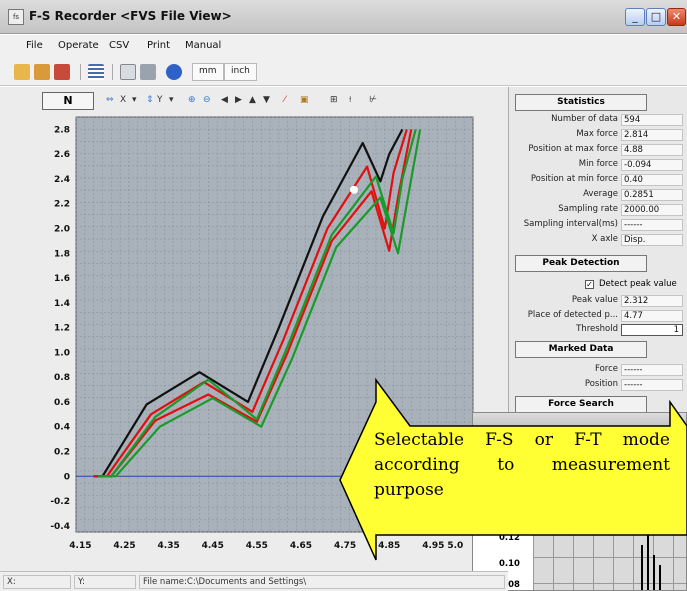  Describe the element at coordinates (169, 546) in the screenshot. I see `x-tick-label: 4.35` at that location.